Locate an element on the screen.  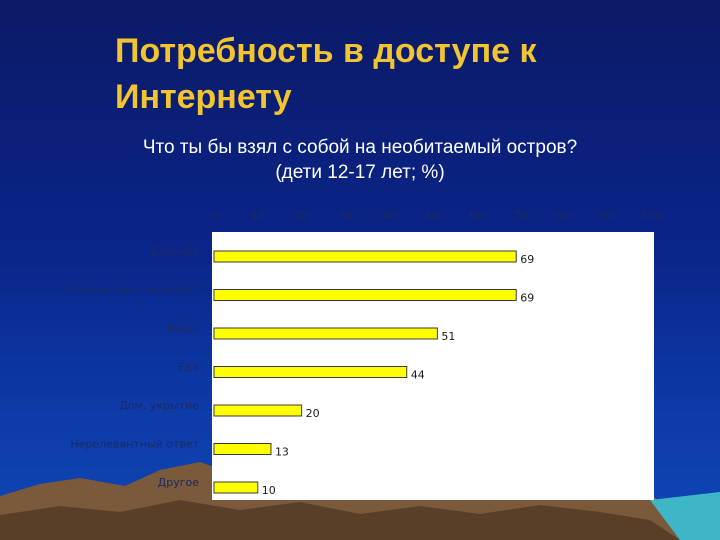
slide-title-line-2: Интернету is located at coordinates (203, 97).